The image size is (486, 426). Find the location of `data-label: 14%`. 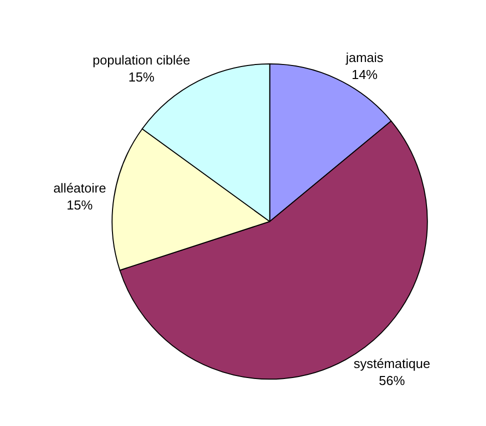

data-label: 14% is located at coordinates (365, 74).